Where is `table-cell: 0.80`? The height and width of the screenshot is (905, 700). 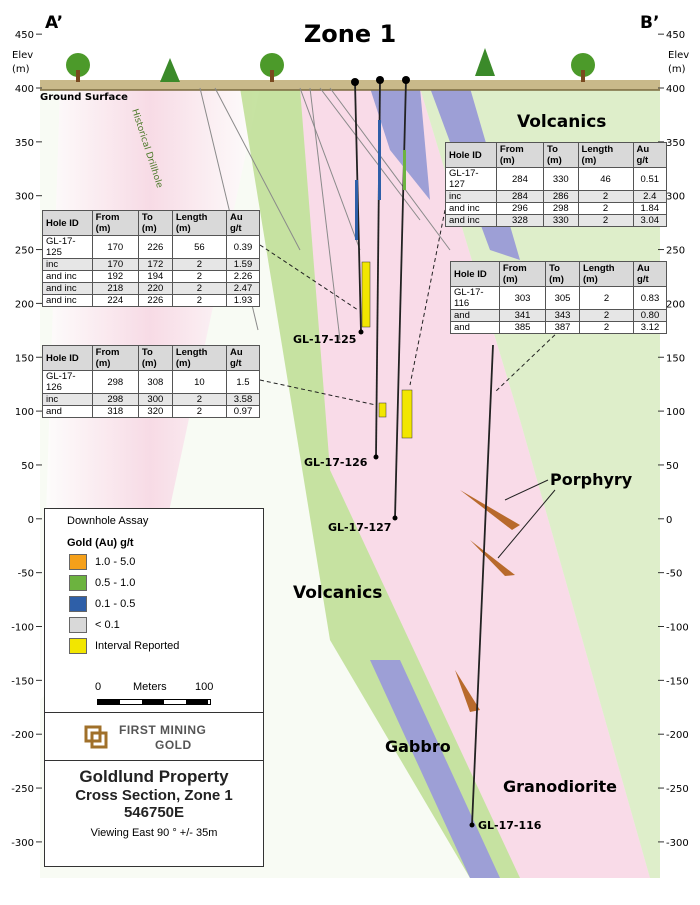
table-cell: 0.80 is located at coordinates (650, 315).